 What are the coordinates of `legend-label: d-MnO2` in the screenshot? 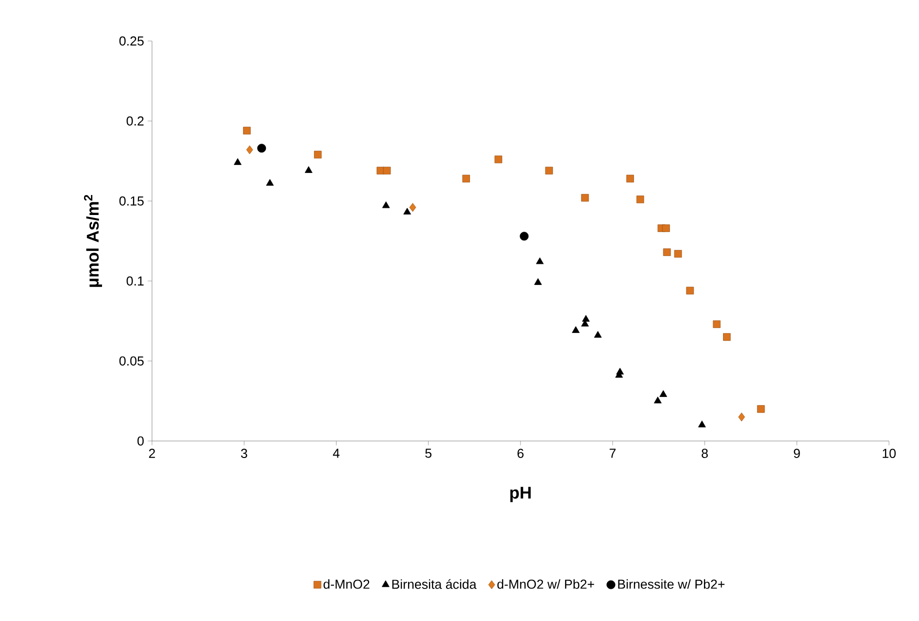 It's located at (347, 584).